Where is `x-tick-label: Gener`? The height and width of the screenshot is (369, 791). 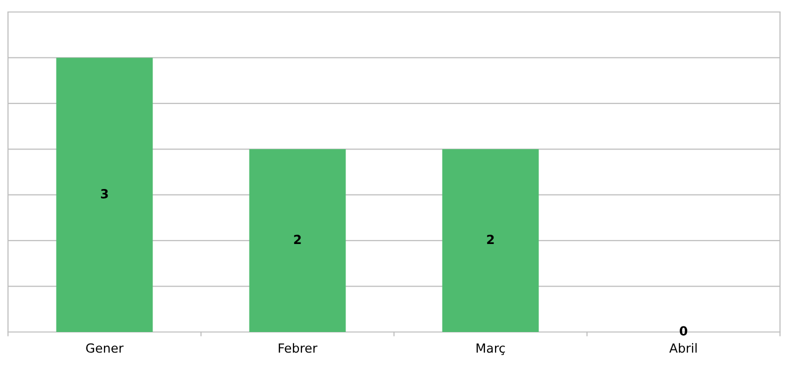 x-tick-label: Gener is located at coordinates (105, 348).